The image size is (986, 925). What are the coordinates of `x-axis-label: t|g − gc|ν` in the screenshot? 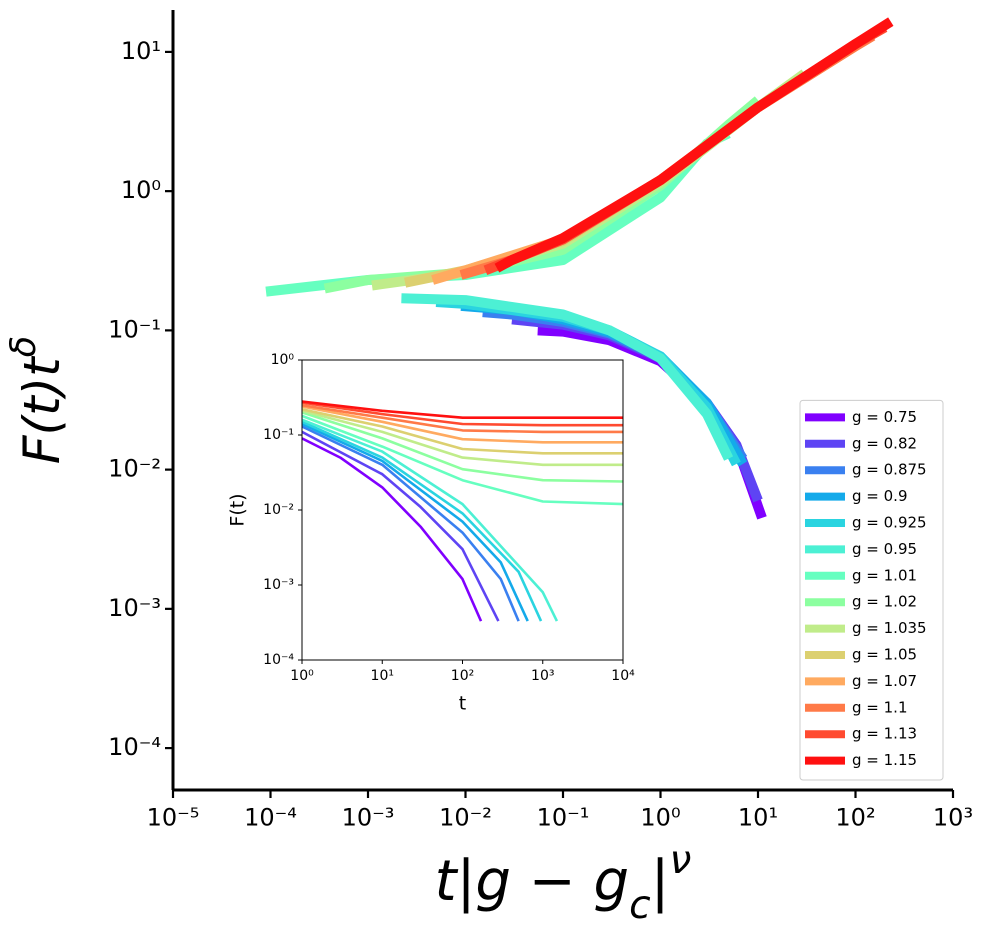 It's located at (563, 881).